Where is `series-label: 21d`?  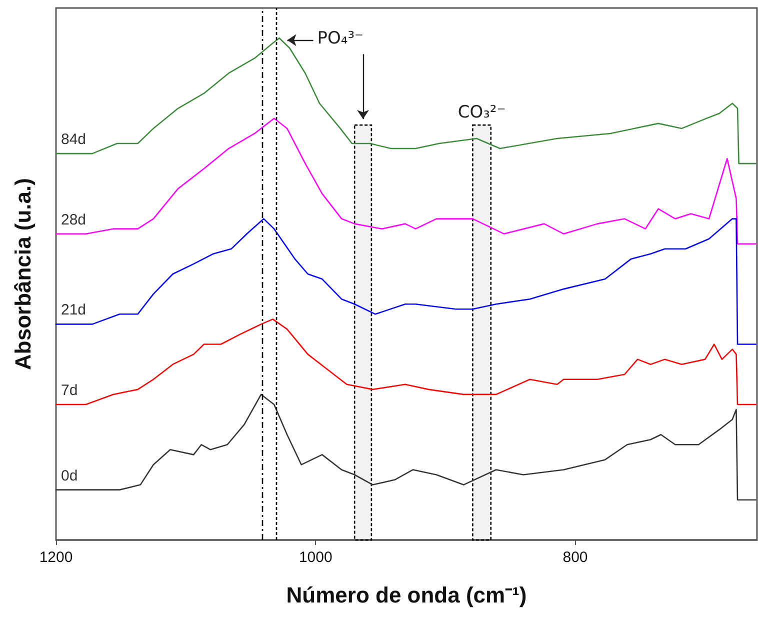 series-label: 21d is located at coordinates (73, 310).